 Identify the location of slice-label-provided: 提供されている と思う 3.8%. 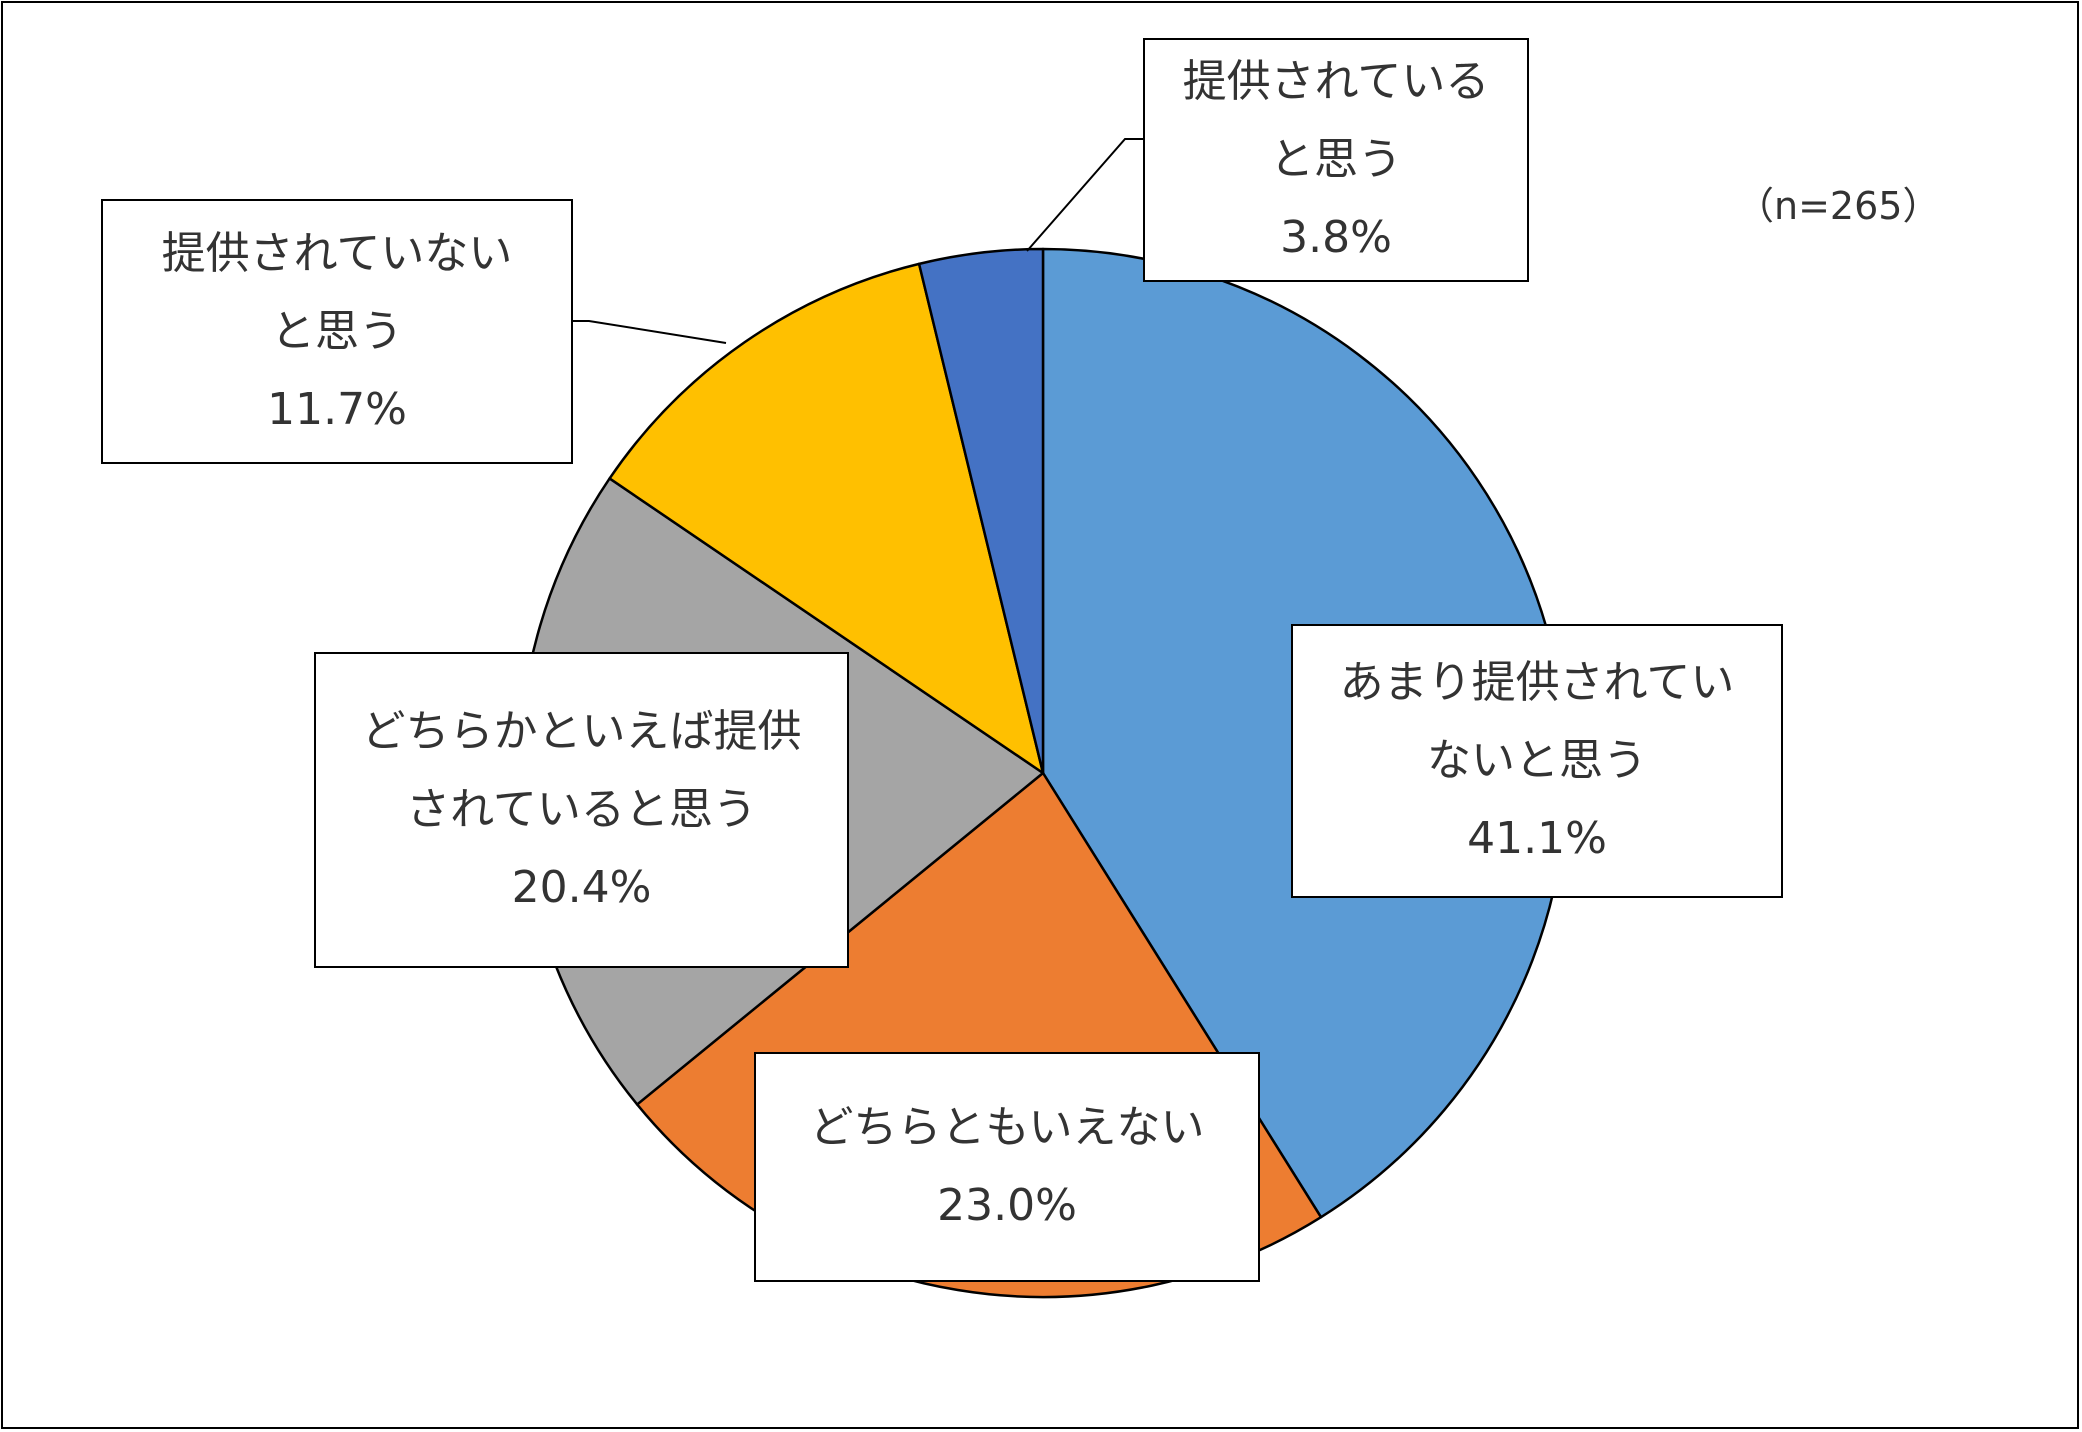
(1336, 160).